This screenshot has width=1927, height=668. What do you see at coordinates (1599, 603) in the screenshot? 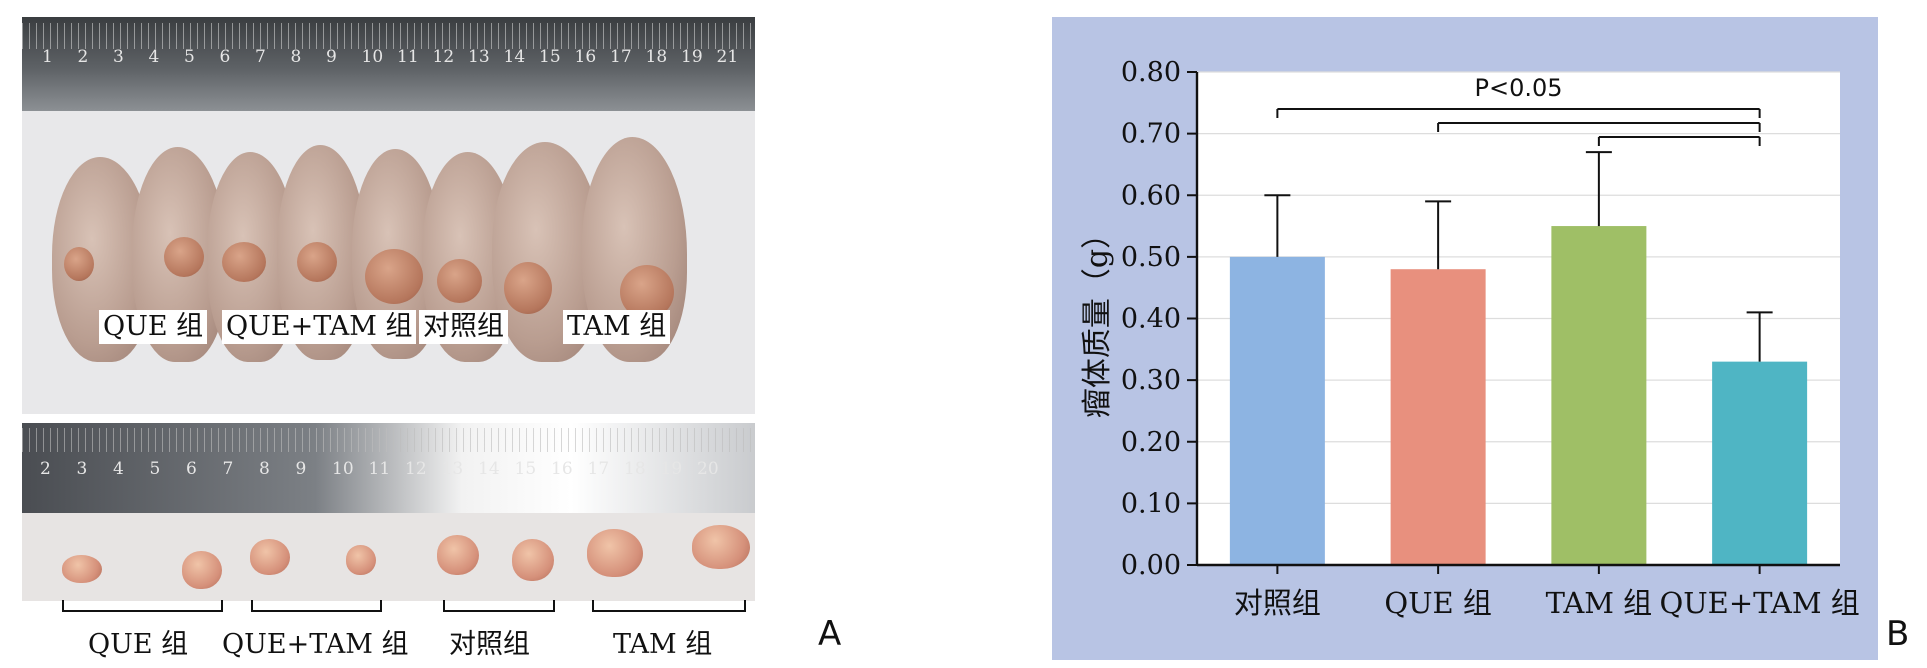
I see `x-tick-label: TAM 组` at bounding box center [1599, 603].